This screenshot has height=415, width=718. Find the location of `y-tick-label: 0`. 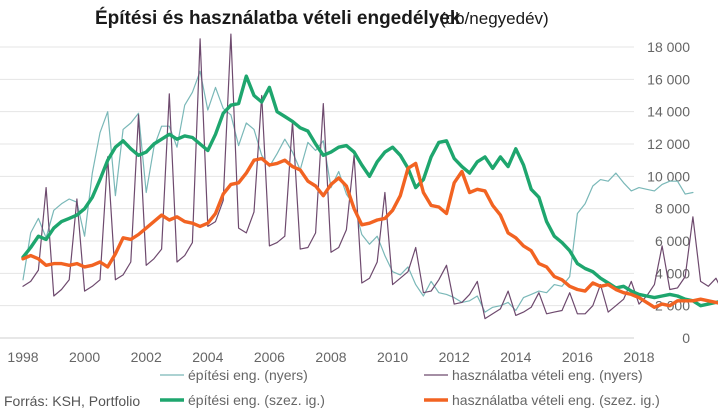

y-tick-label: 0 is located at coordinates (686, 338).